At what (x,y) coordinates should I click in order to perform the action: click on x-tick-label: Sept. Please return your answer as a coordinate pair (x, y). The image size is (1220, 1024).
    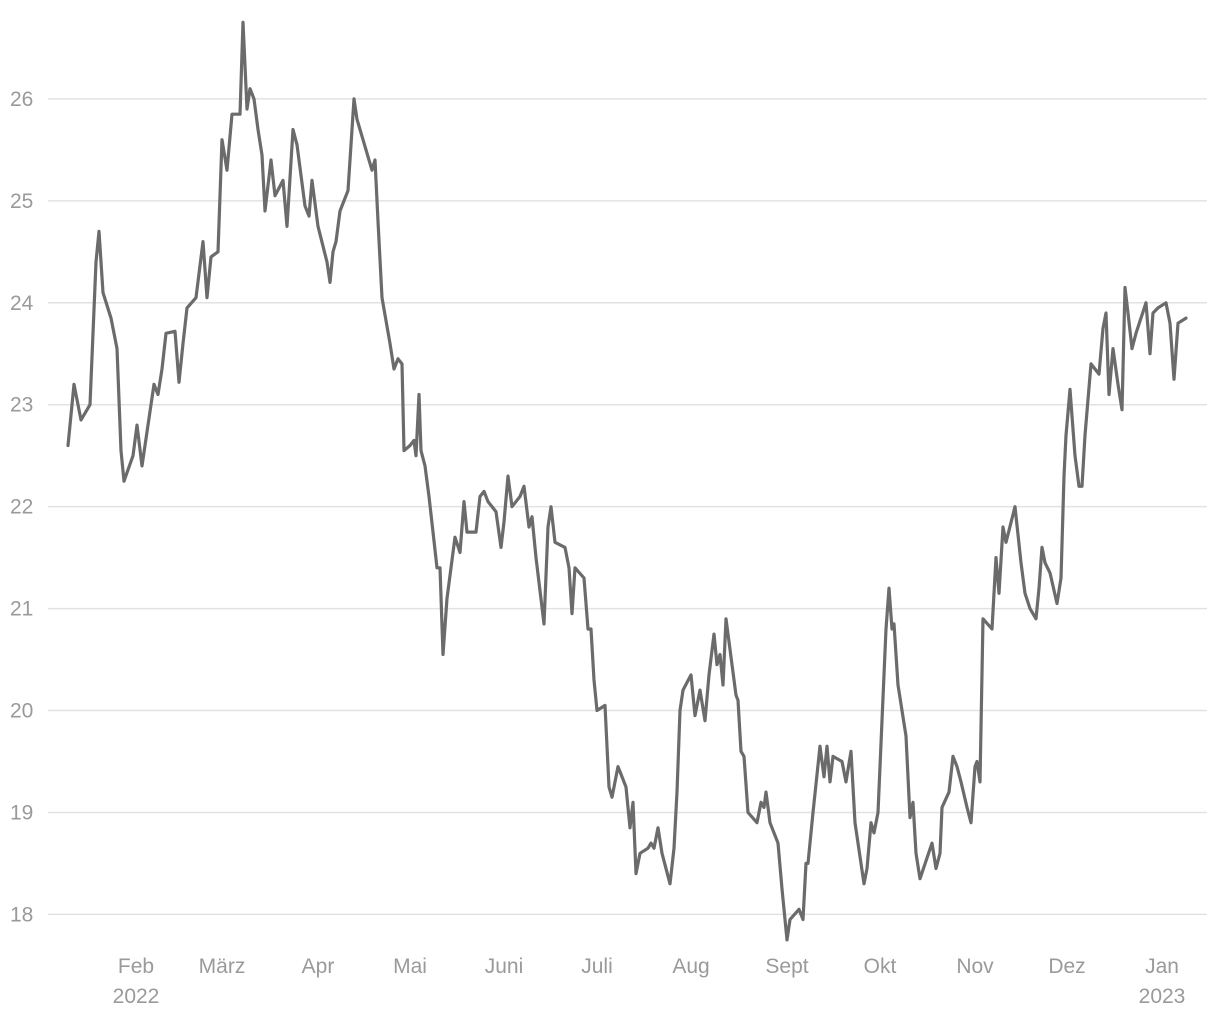
    Looking at the image, I should click on (786, 966).